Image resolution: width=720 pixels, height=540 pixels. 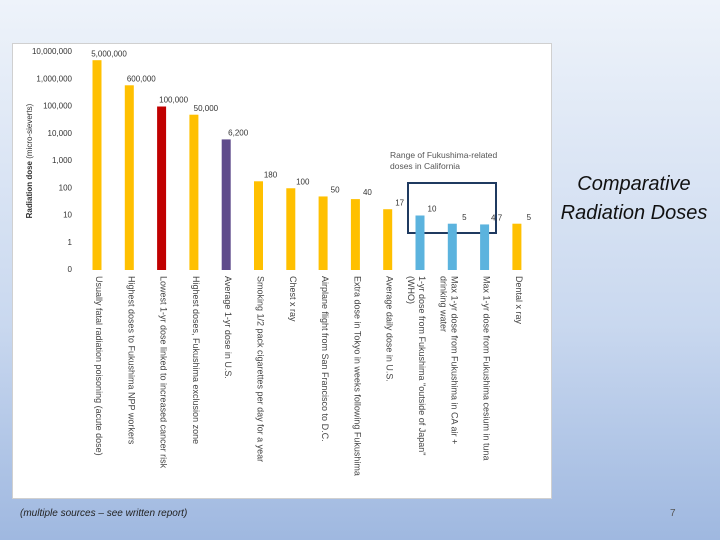 I want to click on y-tick-label: 0, so click(x=70, y=269).